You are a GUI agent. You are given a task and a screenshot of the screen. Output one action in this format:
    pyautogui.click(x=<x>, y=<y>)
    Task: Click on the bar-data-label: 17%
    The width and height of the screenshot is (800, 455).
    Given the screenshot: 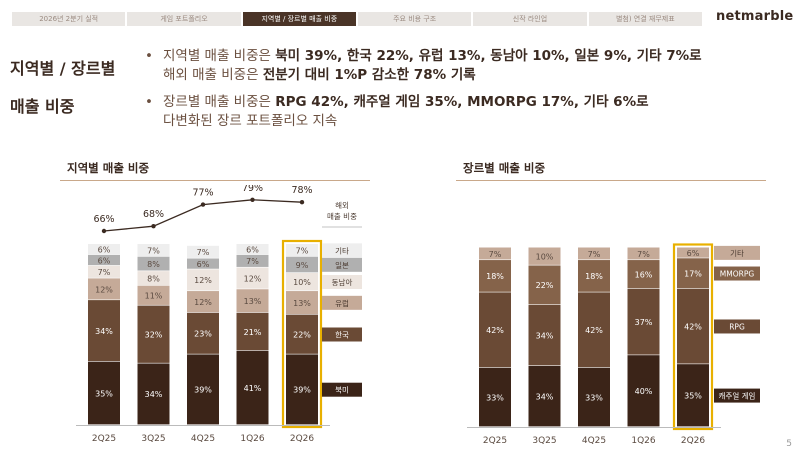 What is the action you would take?
    pyautogui.click(x=693, y=274)
    